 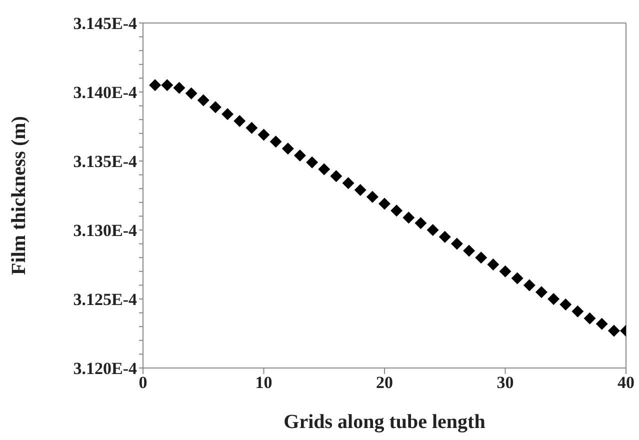 What do you see at coordinates (105, 230) in the screenshot?
I see `y-tick-label: 3.130E-4` at bounding box center [105, 230].